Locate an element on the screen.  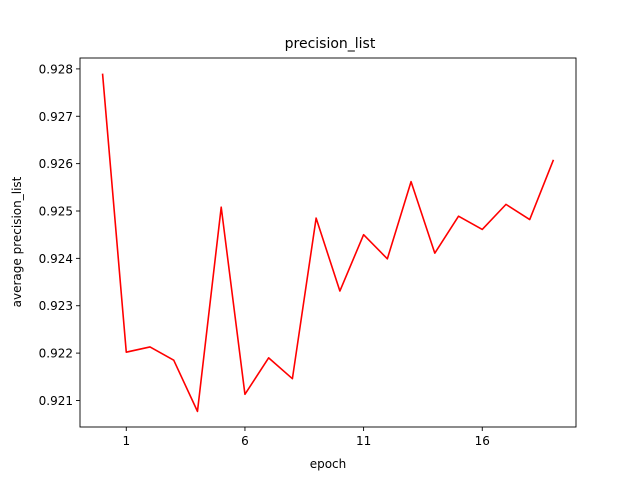
y-tick-label: 0.922 is located at coordinates (56, 354).